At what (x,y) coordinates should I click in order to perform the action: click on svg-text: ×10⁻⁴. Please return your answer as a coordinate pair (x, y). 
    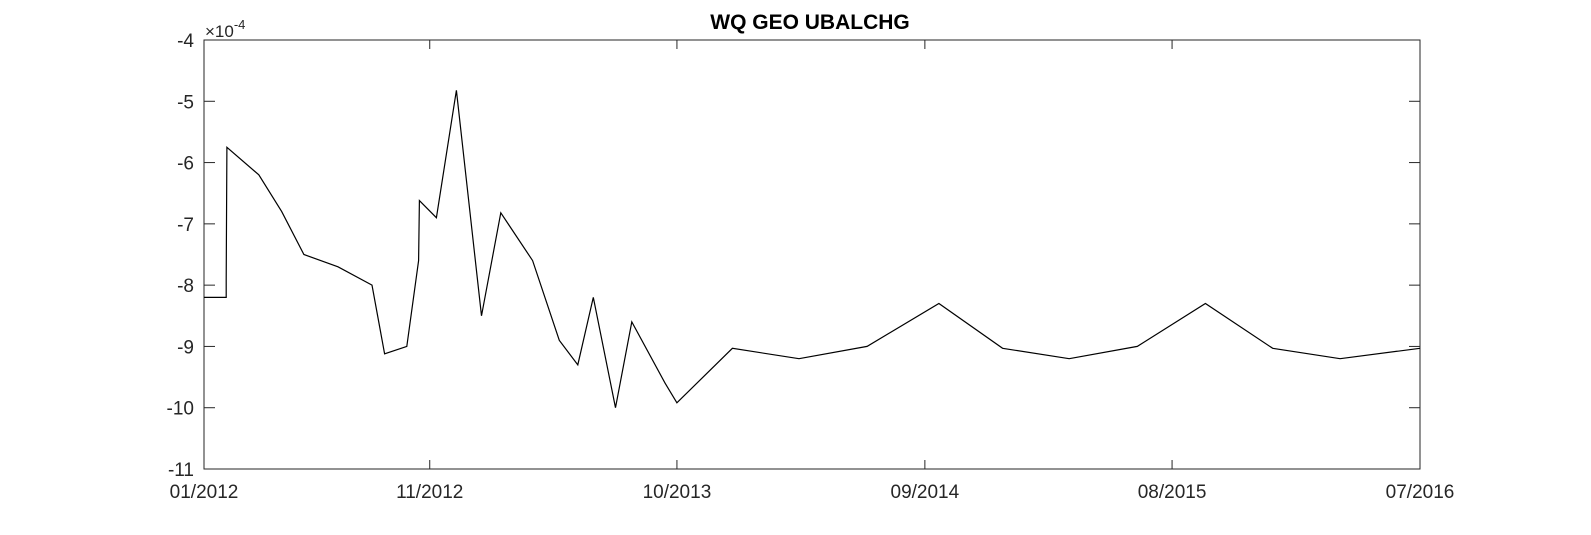
    Looking at the image, I should click on (225, 29).